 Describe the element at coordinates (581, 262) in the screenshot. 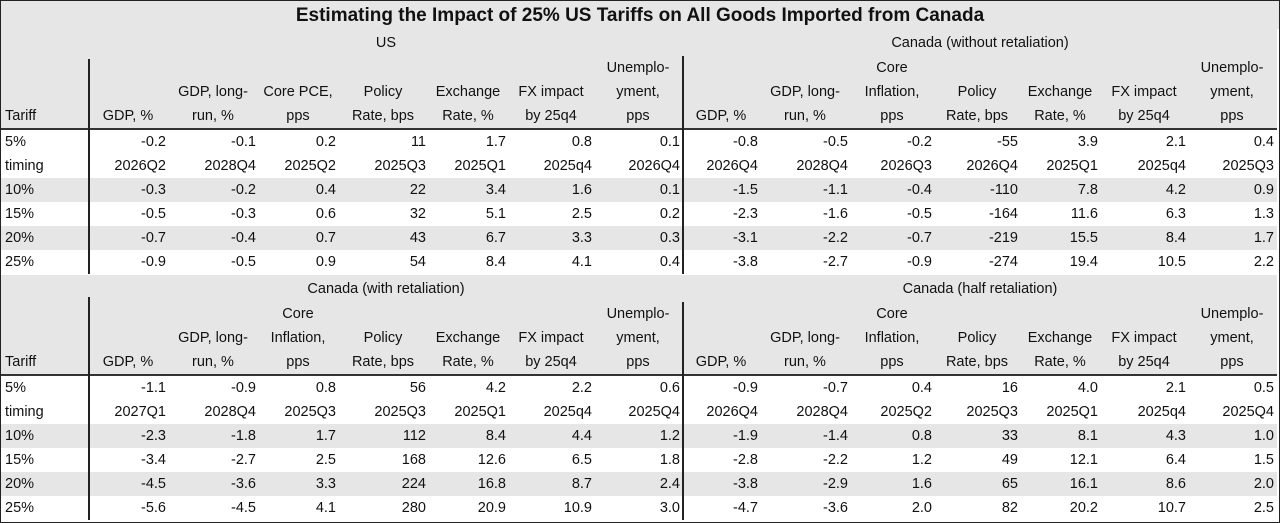

I see `table-cell: 4.1` at that location.